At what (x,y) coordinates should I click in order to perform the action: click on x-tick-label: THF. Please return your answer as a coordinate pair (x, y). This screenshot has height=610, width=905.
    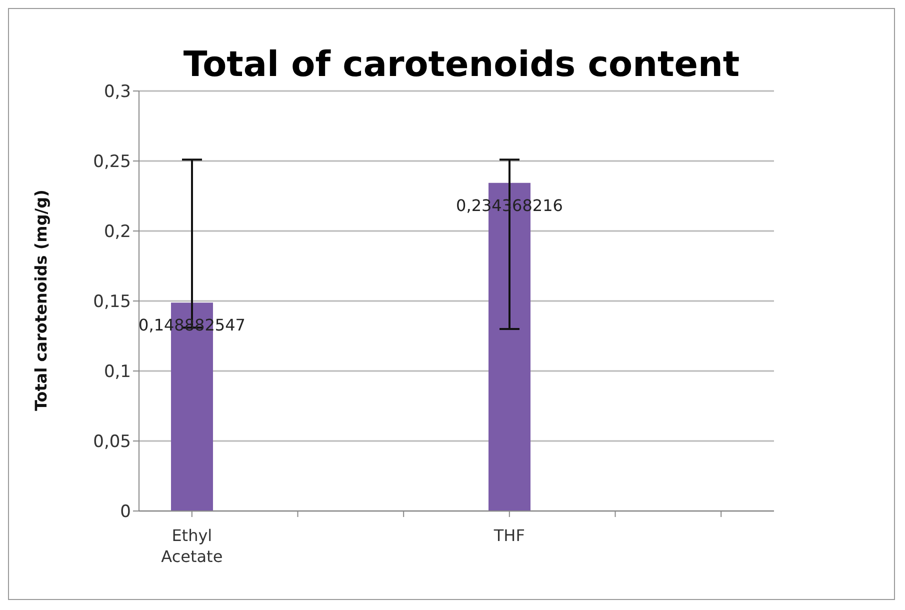
    Looking at the image, I should click on (508, 535).